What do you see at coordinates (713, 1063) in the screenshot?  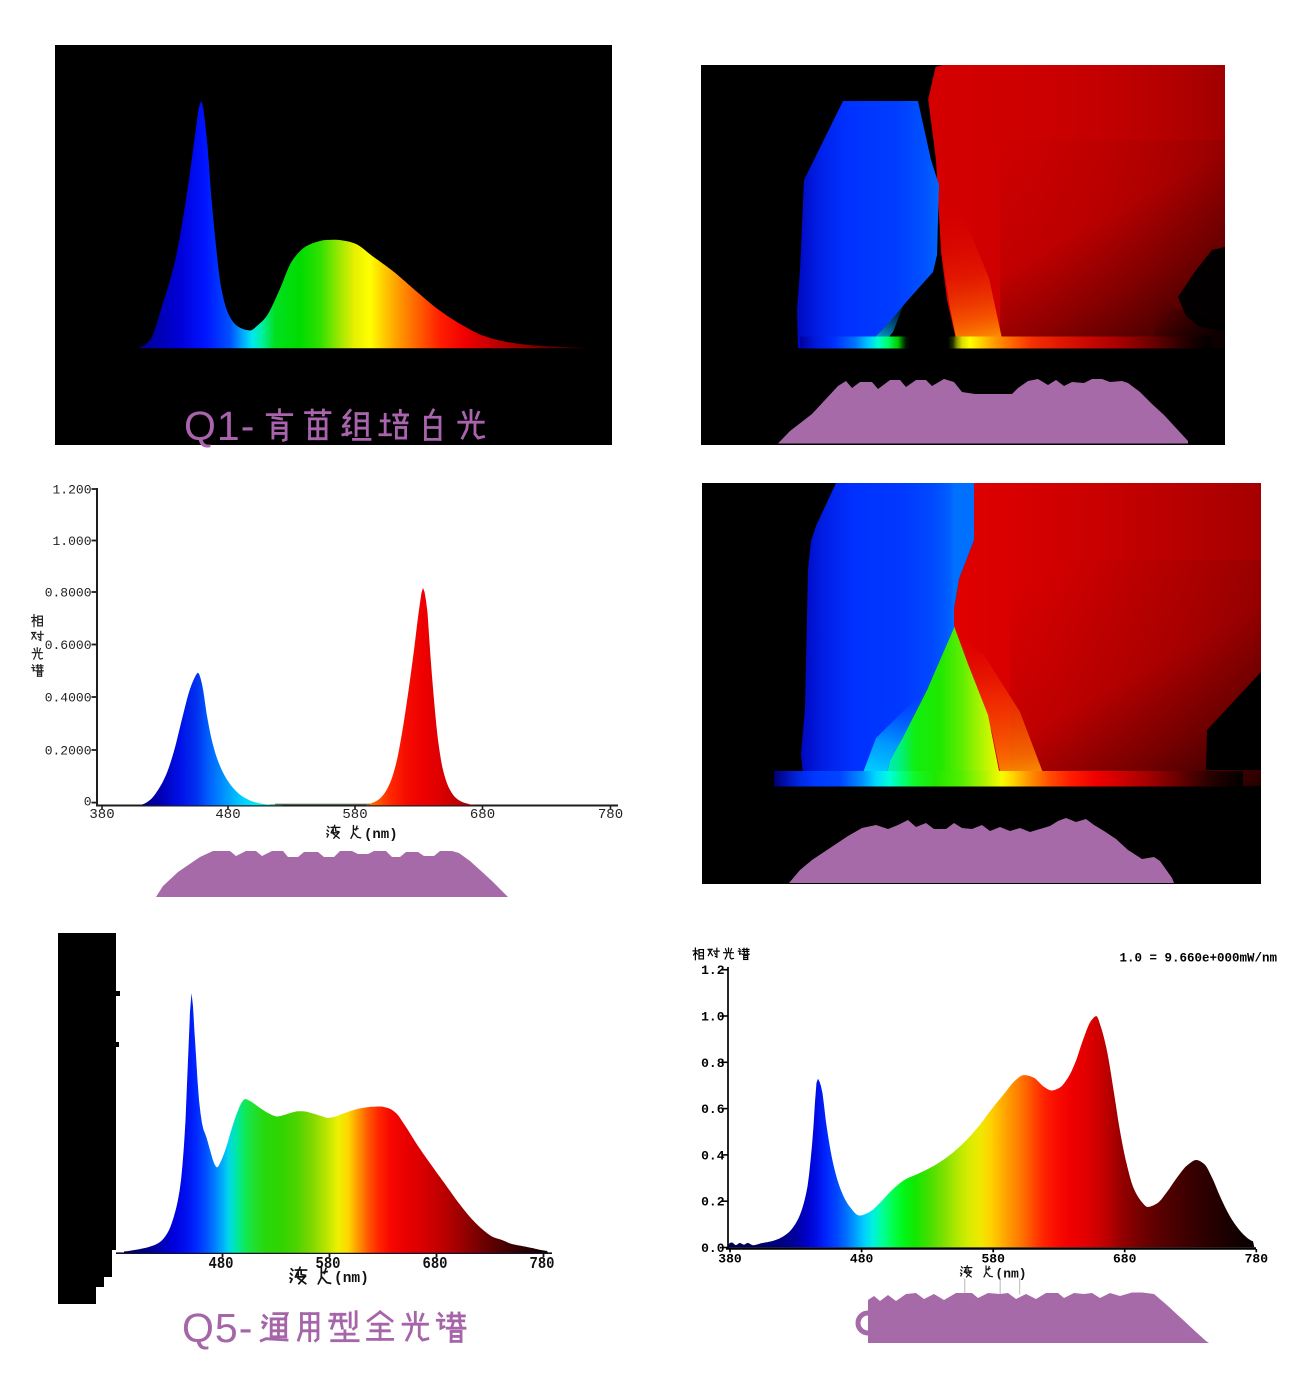 I see `svg-text: 0.8` at bounding box center [713, 1063].